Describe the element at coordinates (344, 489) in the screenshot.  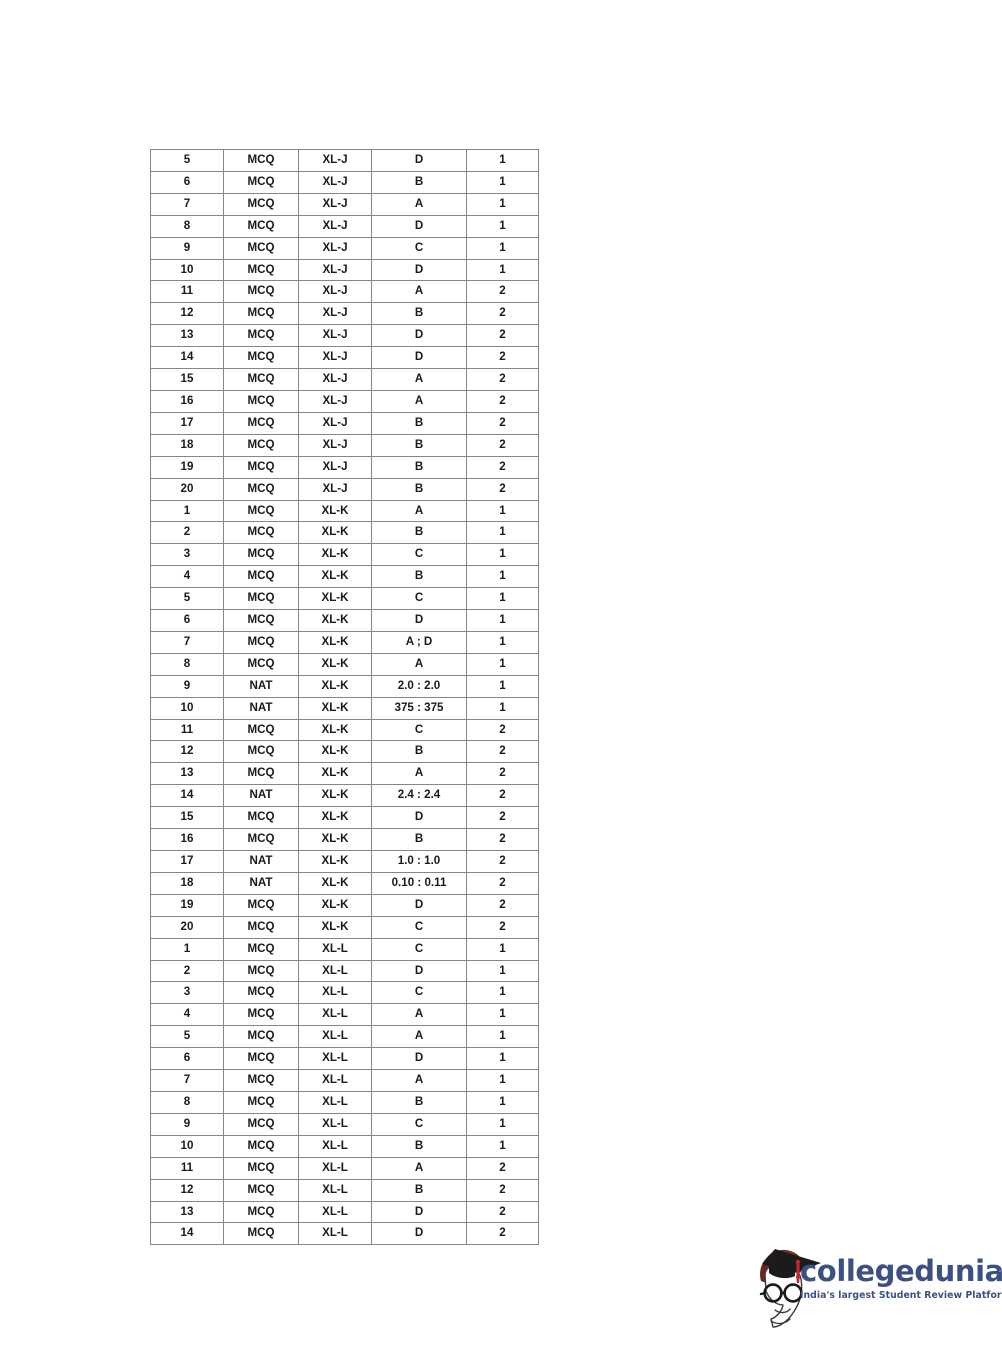
I see `table-row: 20 MCQ XL-J B 2` at that location.